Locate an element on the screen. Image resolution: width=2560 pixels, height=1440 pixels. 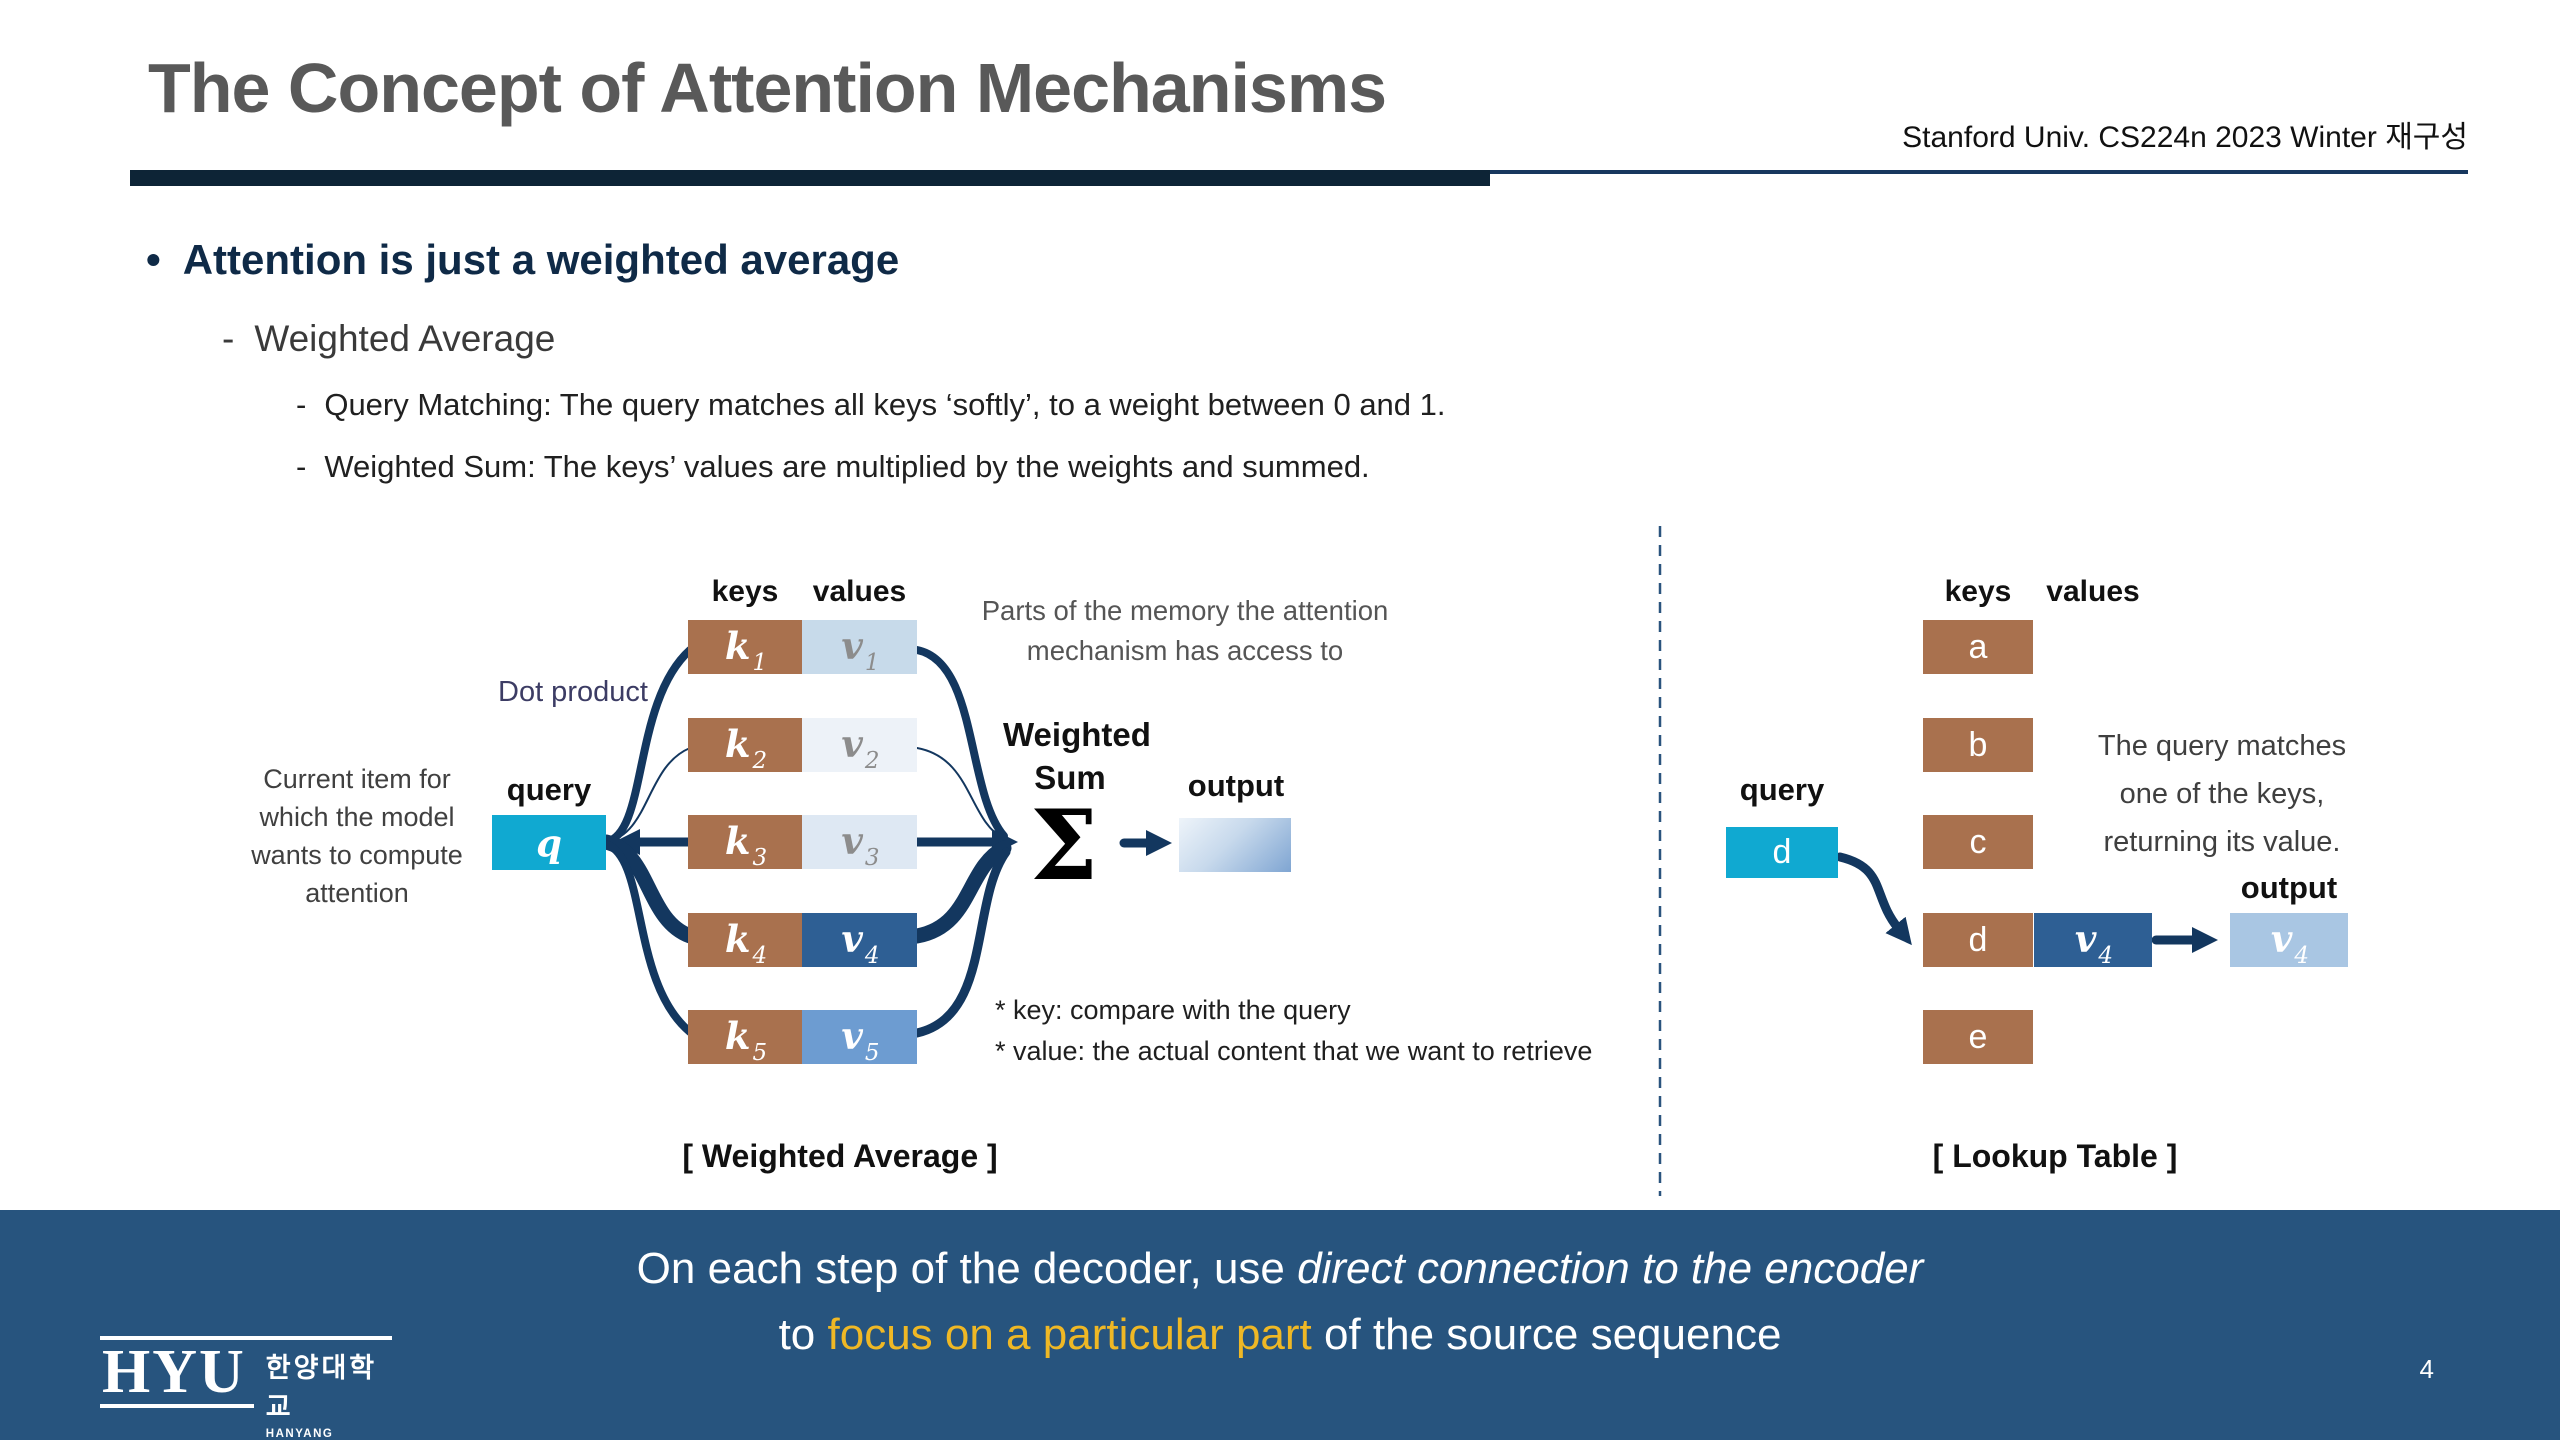
output-label-right: output is located at coordinates (2289, 887).